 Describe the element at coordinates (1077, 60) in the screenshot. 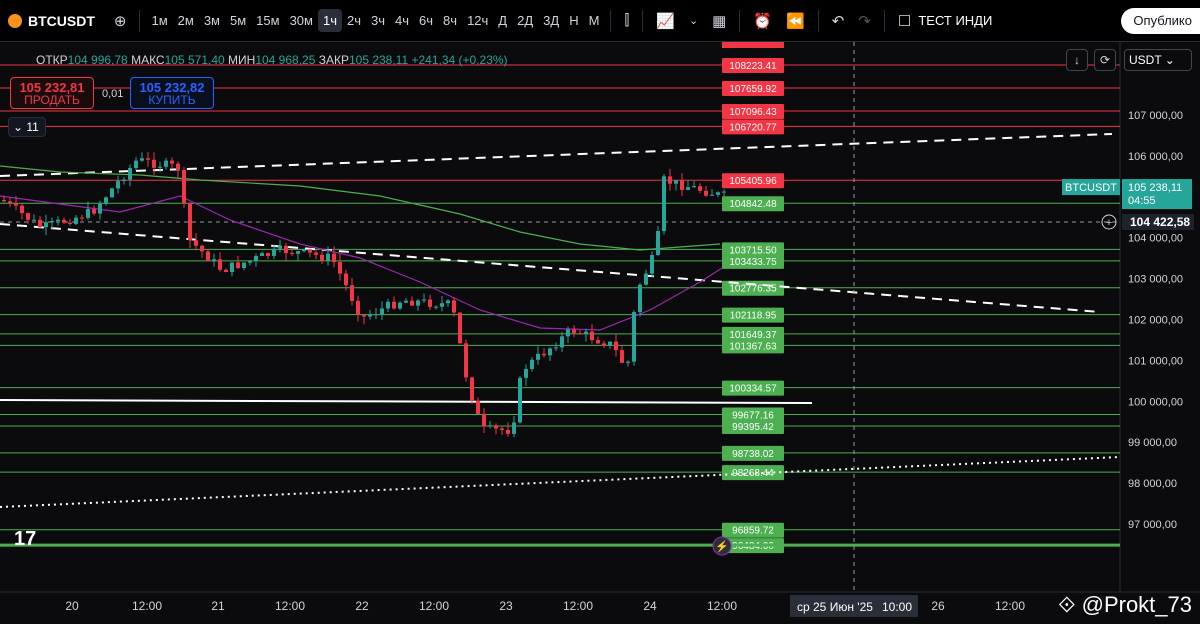

I see `download-icon: ↓` at that location.